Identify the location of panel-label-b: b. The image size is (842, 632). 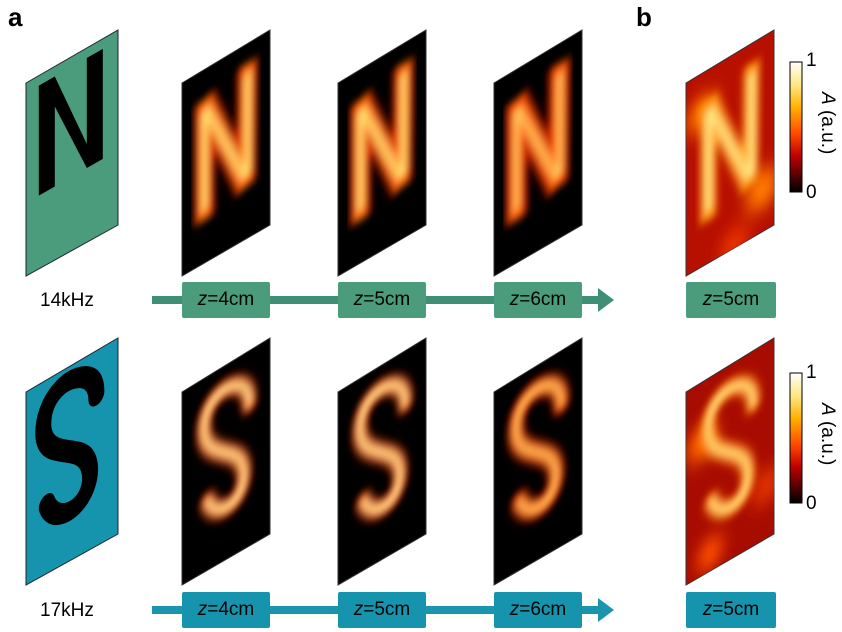
(644, 17).